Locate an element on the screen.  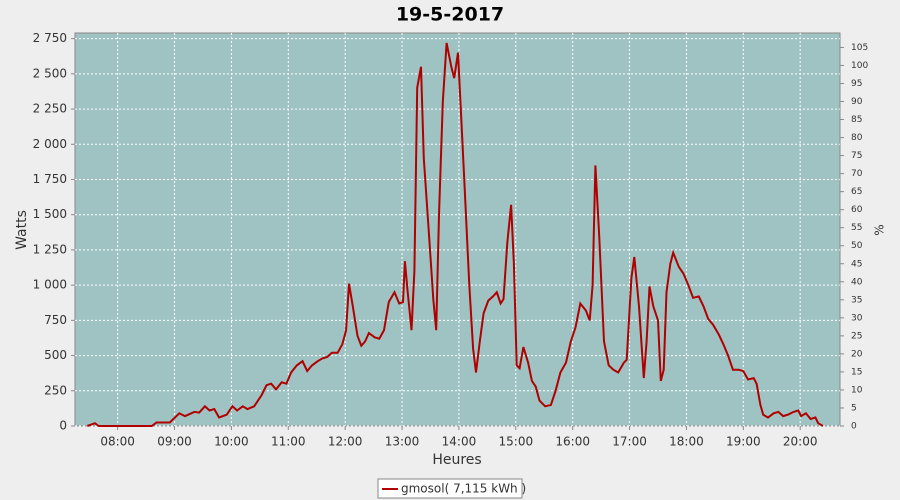
y-tick-label: 750 is located at coordinates (55, 320).